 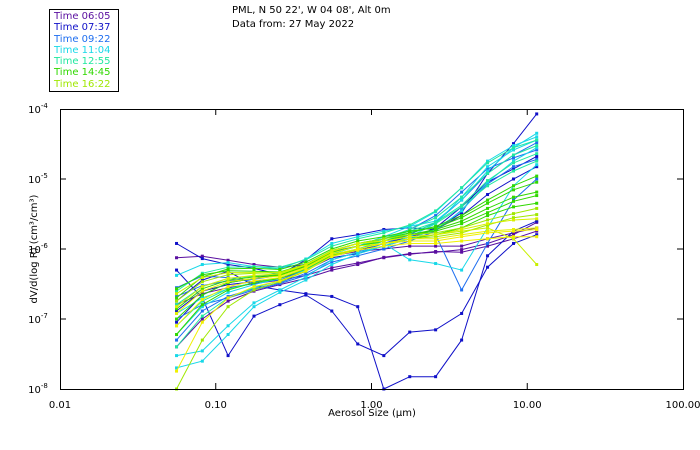 I want to click on y-tick-label: 10-8, so click(x=38, y=389).